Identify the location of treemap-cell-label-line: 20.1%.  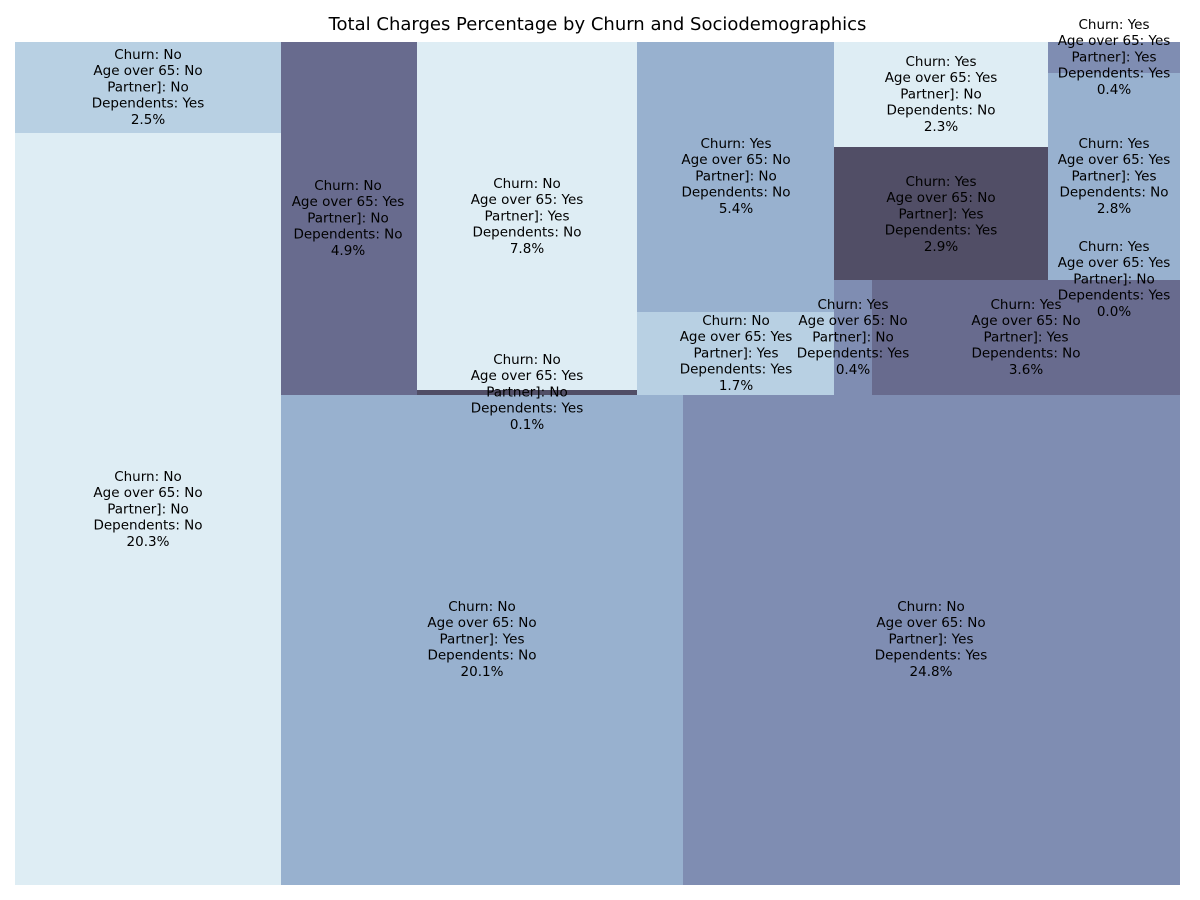
(482, 672).